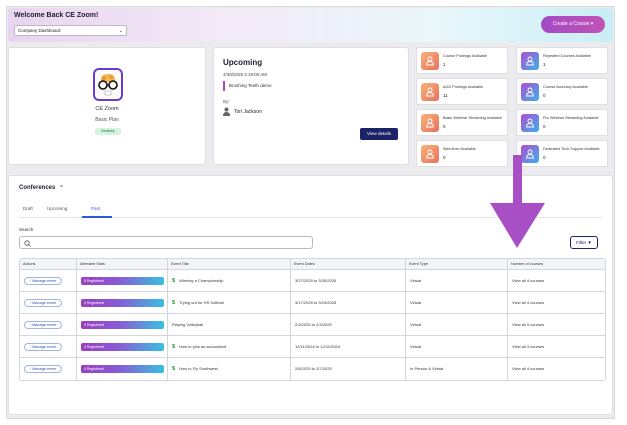  What do you see at coordinates (174, 281) in the screenshot?
I see `dollar-icon: $` at bounding box center [174, 281].